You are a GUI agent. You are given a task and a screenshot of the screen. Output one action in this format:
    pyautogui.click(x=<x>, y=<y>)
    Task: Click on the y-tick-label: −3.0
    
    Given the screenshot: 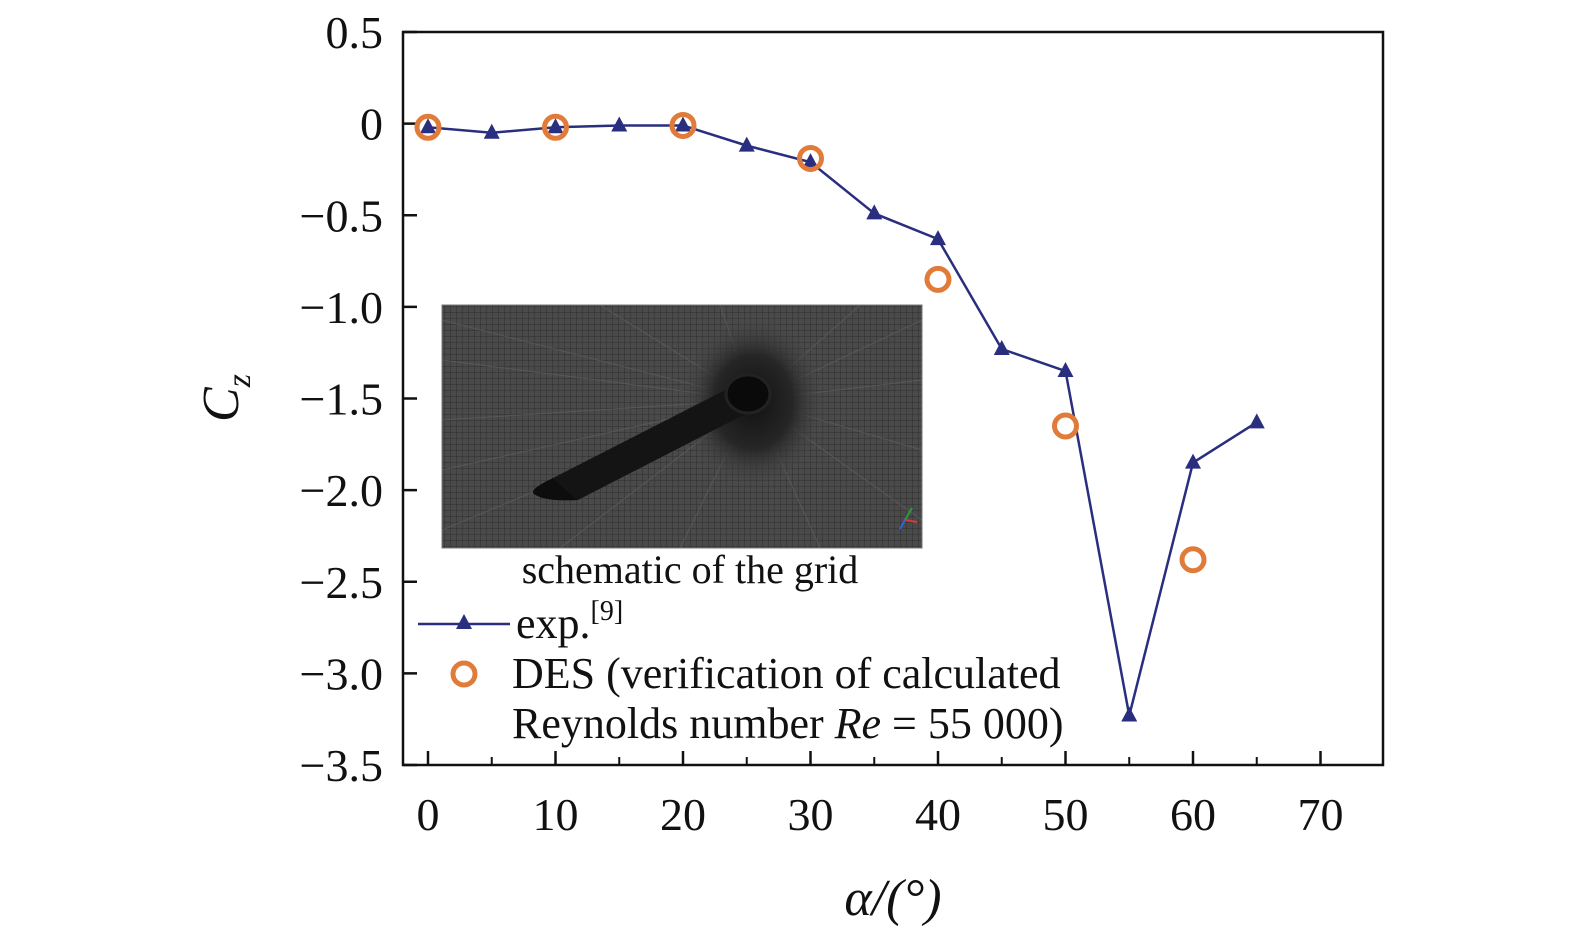 What is the action you would take?
    pyautogui.click(x=341, y=673)
    